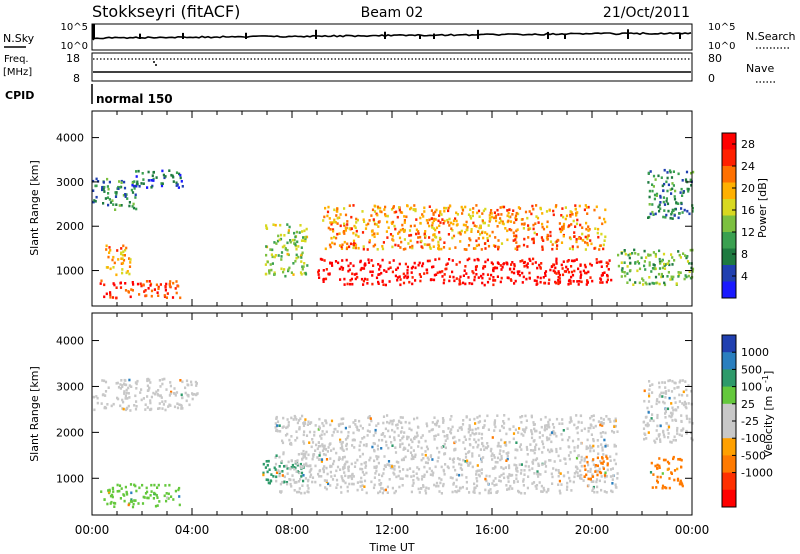  I want to click on power-cbar-tick-0: 4, so click(744, 276).